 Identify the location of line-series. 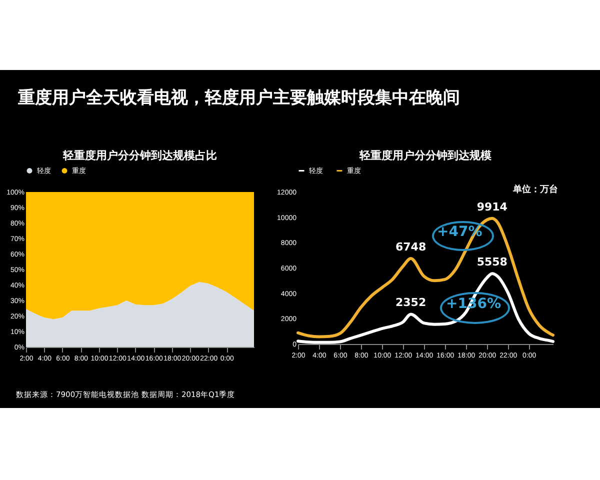
(425, 277).